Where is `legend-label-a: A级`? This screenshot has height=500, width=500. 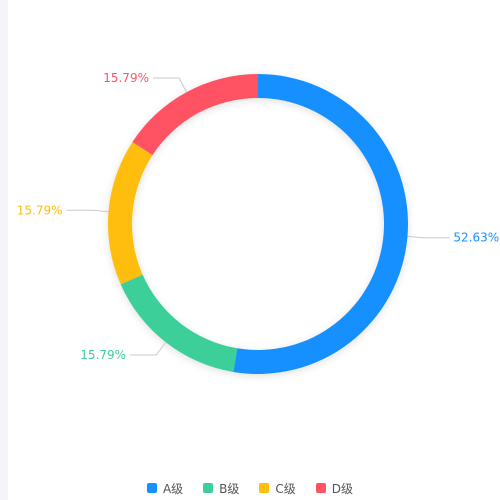 legend-label-a: A级 is located at coordinates (173, 488).